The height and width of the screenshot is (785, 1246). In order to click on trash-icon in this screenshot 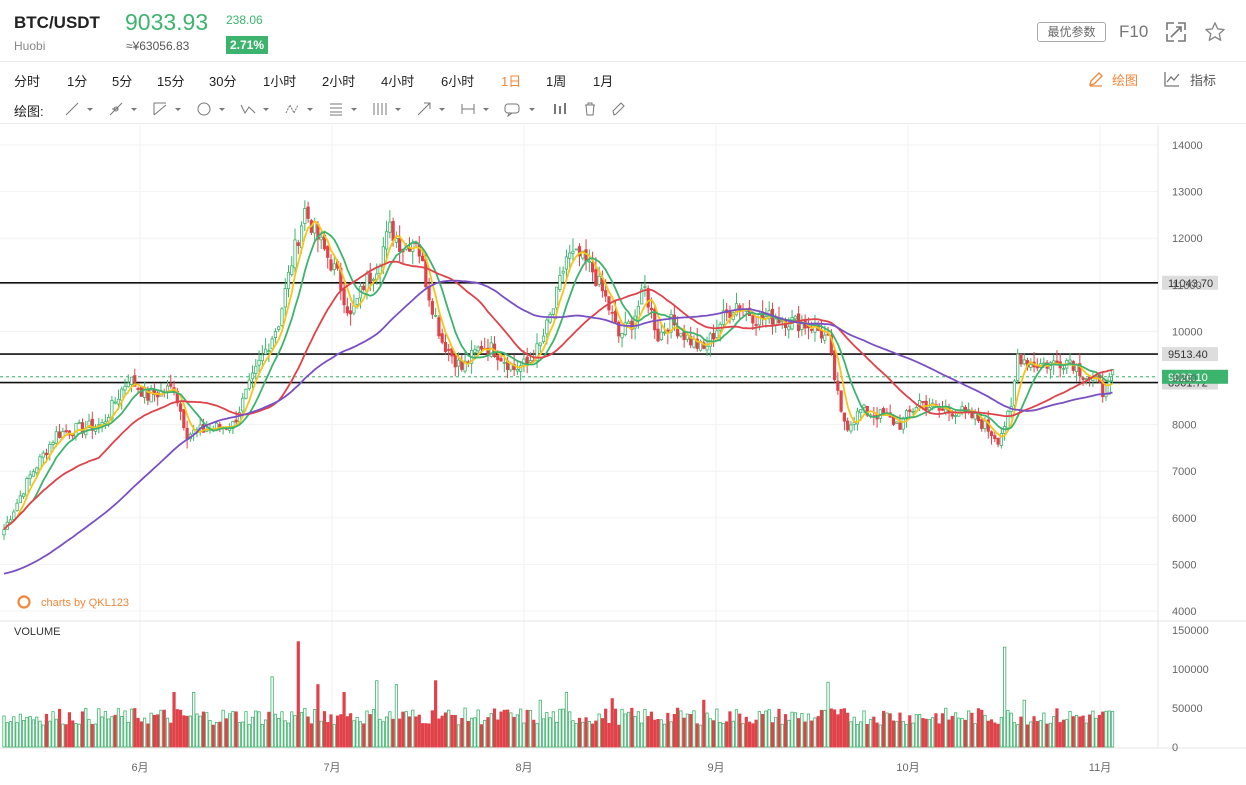, I will do `click(590, 109)`.